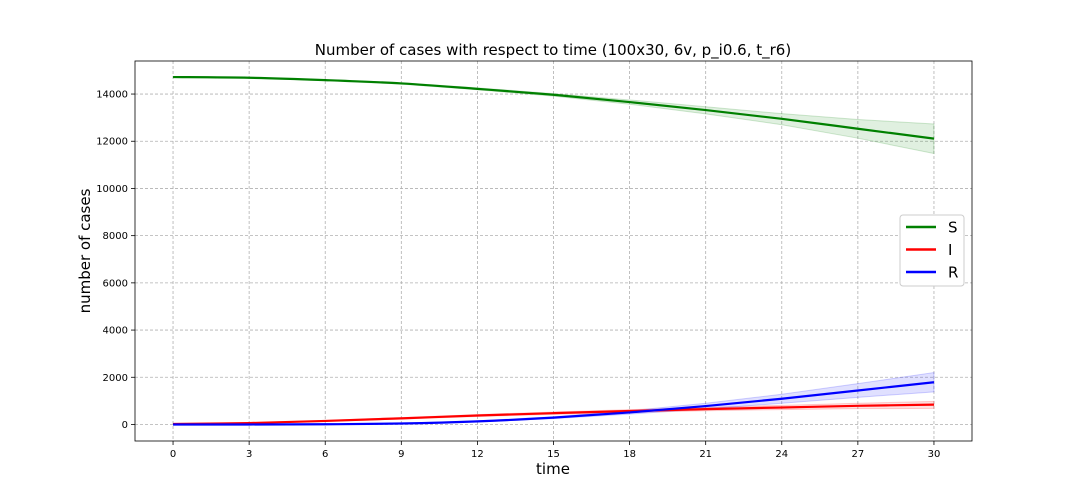 Image resolution: width=1080 pixels, height=504 pixels. I want to click on y-tick-label: 4000, so click(115, 331).